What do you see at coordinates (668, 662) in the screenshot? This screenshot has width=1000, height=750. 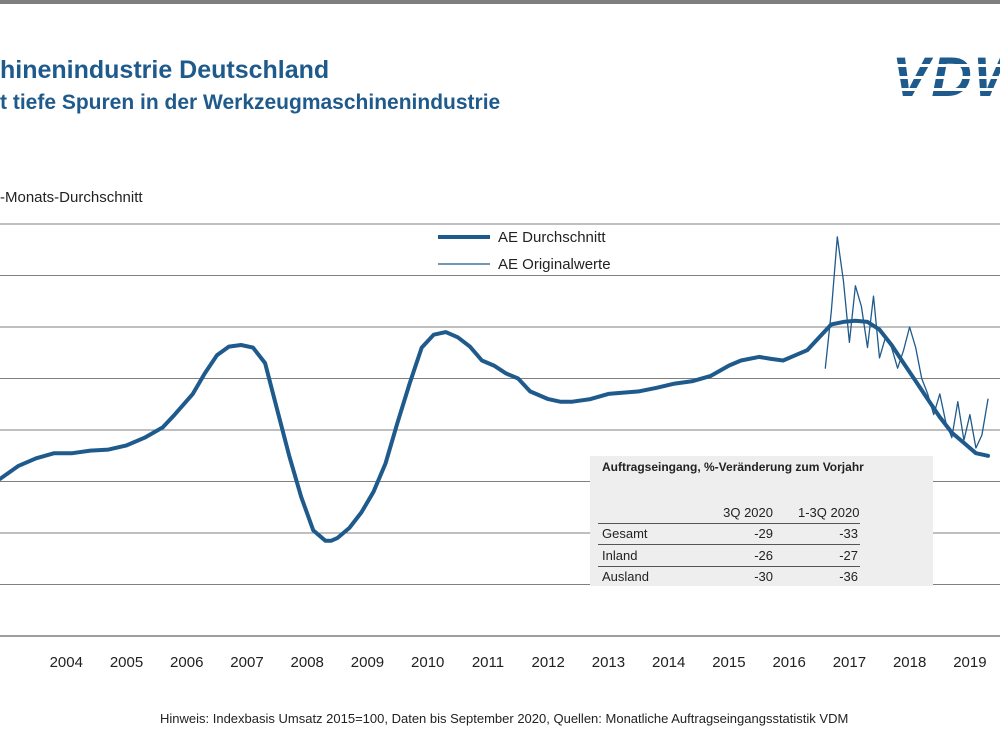 I see `x-tick-label: 2014` at bounding box center [668, 662].